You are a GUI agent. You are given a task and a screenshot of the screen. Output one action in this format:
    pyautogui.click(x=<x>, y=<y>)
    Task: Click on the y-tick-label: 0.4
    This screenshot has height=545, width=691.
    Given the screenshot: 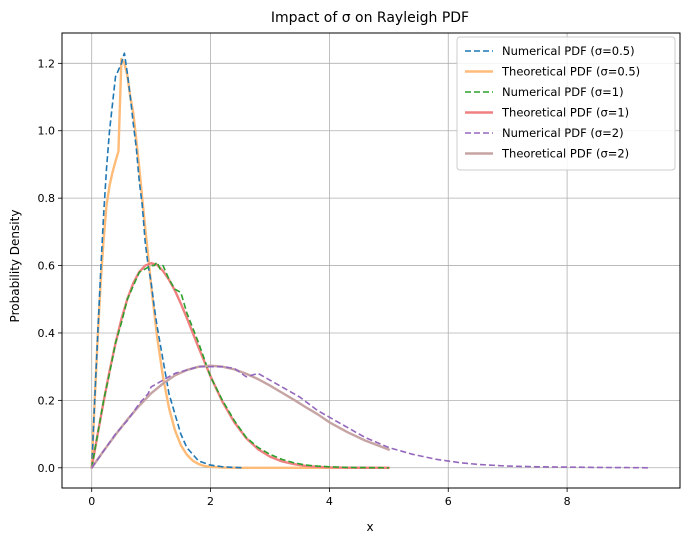 What is the action you would take?
    pyautogui.click(x=47, y=333)
    